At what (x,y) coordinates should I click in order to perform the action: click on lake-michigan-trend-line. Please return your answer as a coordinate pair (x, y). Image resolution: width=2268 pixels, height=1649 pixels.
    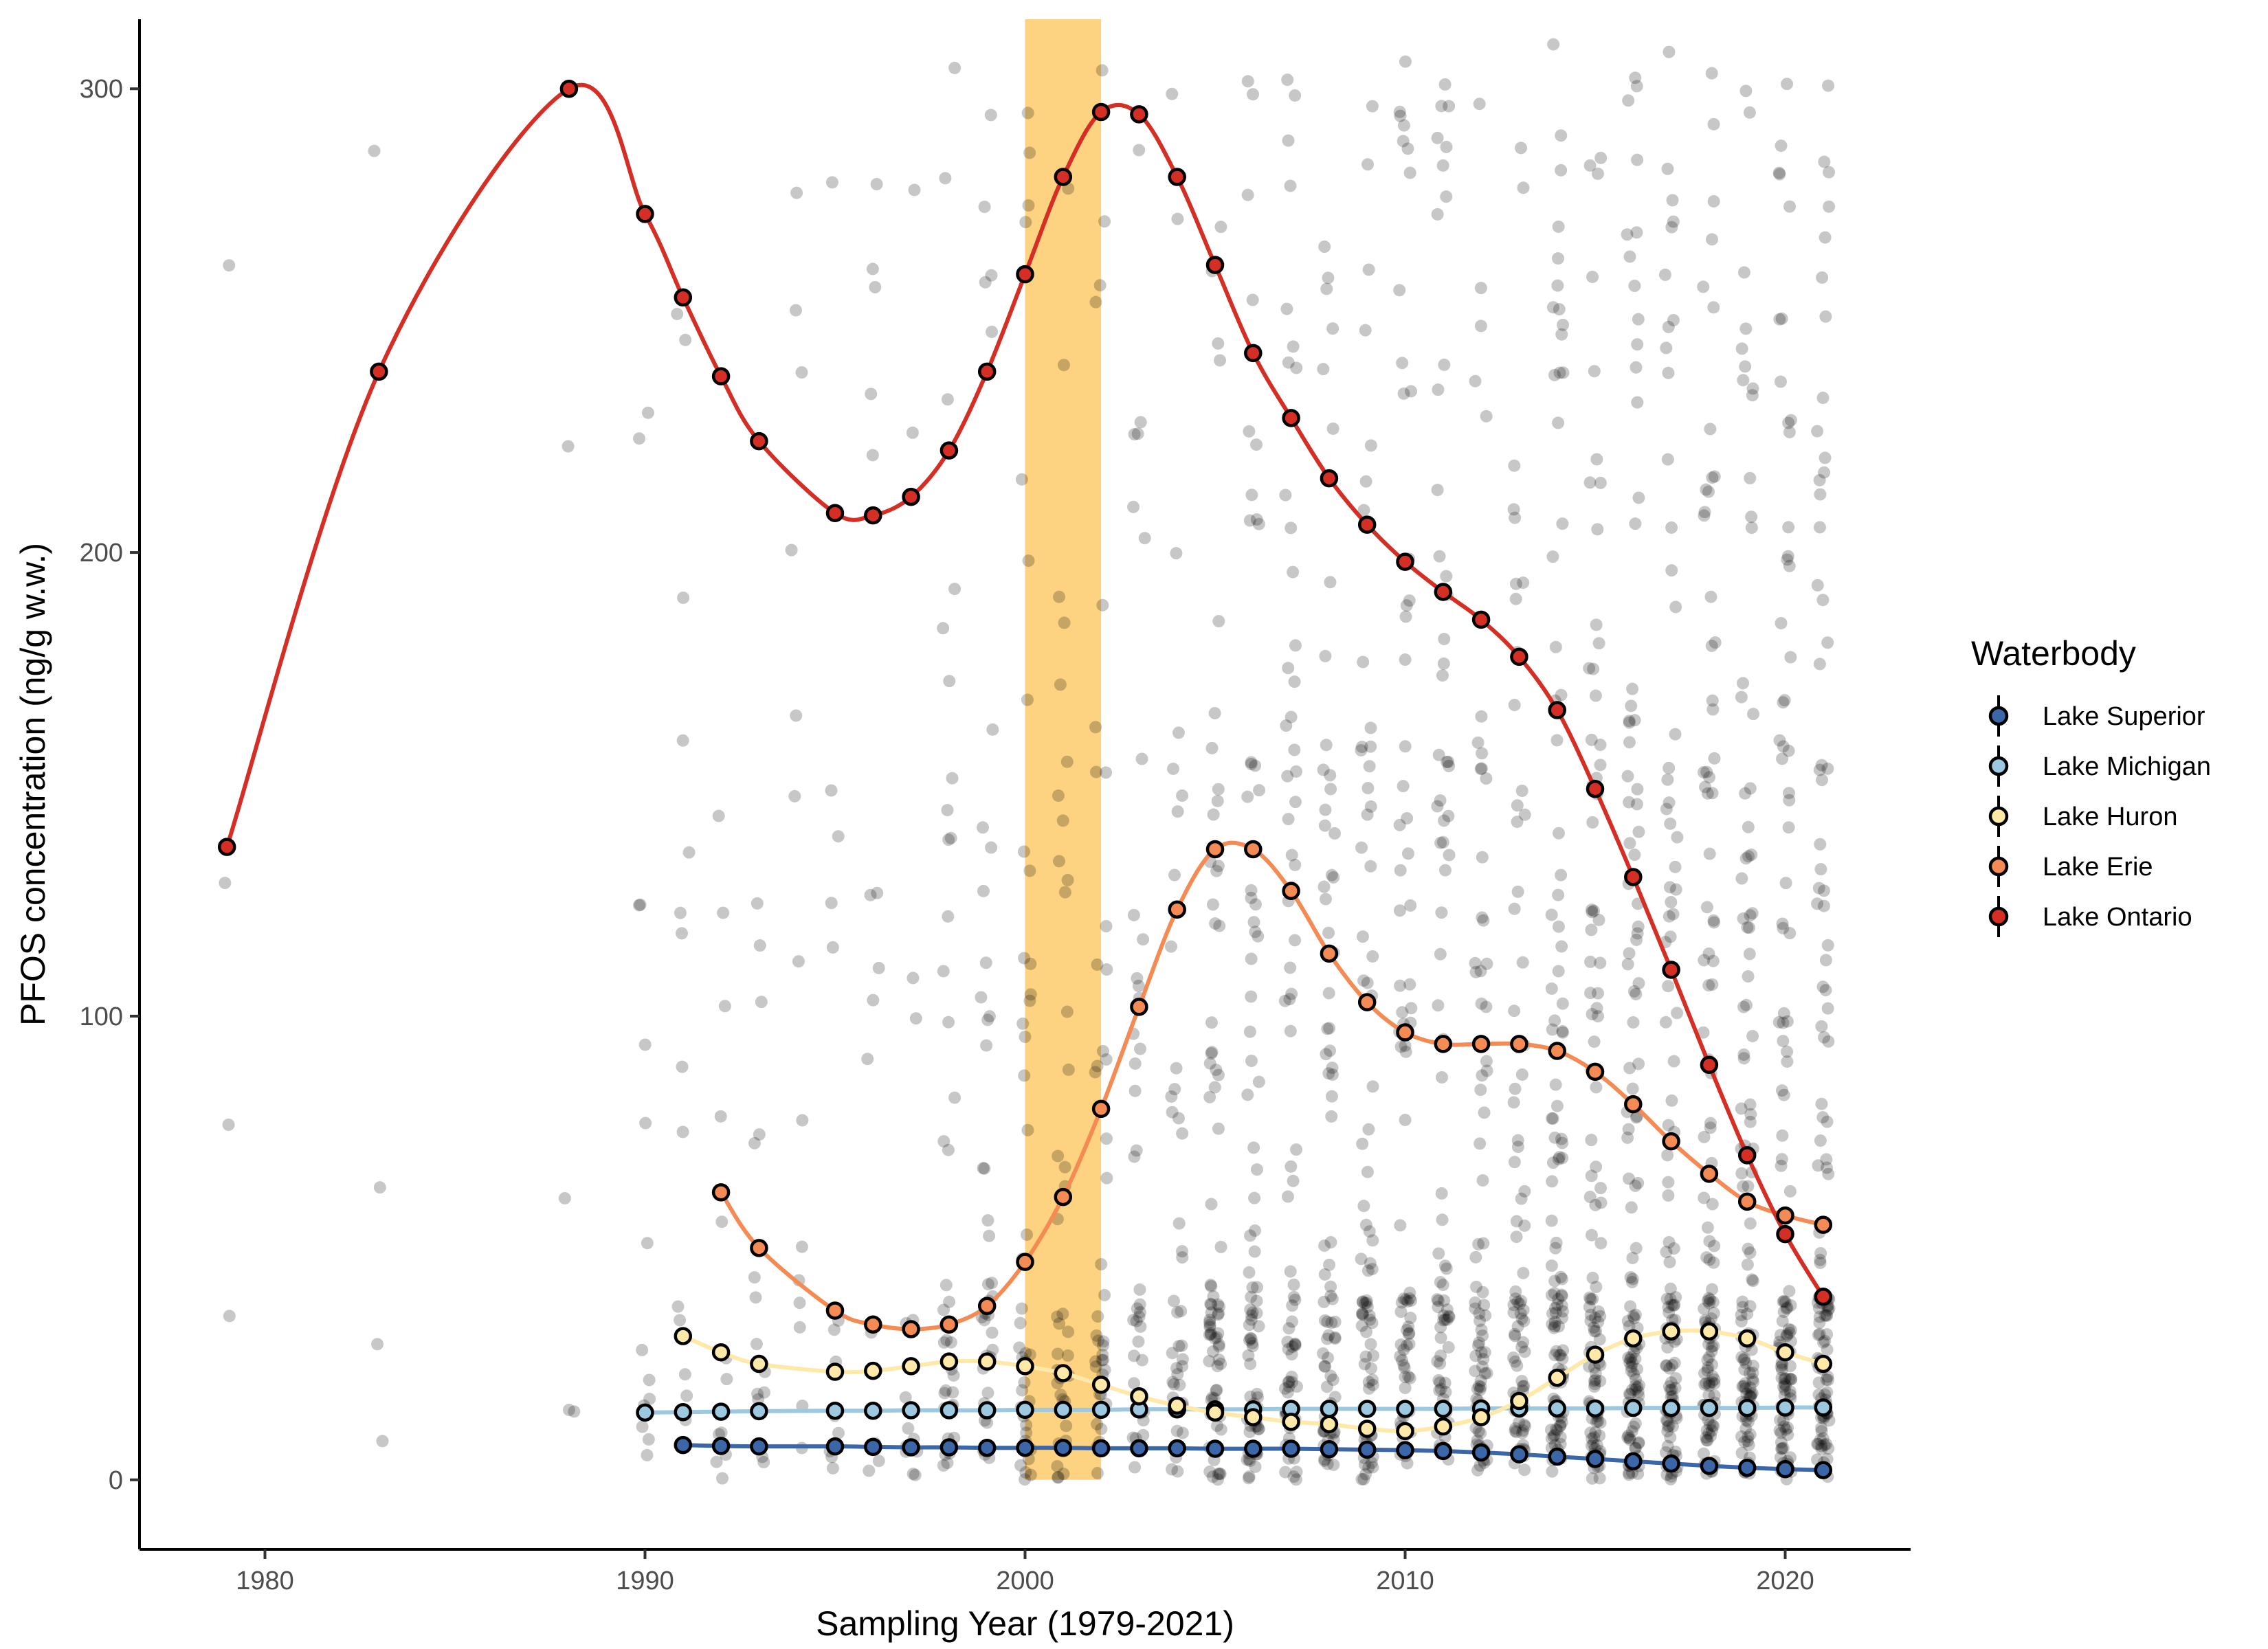
    Looking at the image, I should click on (1234, 1410).